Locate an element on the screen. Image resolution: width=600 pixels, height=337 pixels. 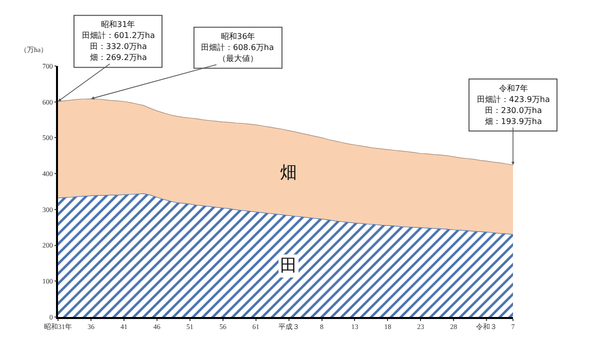
annotation: 田：230.0万ha is located at coordinates (513, 110).